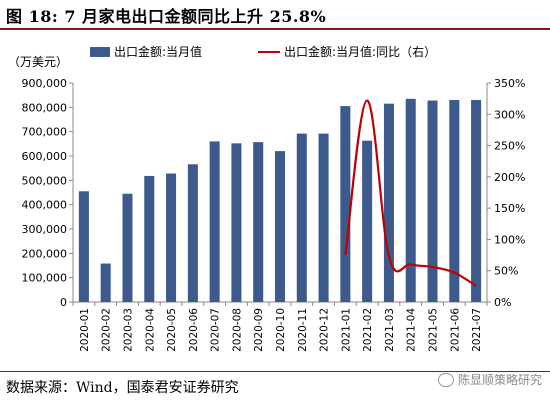 The width and height of the screenshot is (550, 403). I want to click on x-tick-label: 2021-01, so click(346, 330).